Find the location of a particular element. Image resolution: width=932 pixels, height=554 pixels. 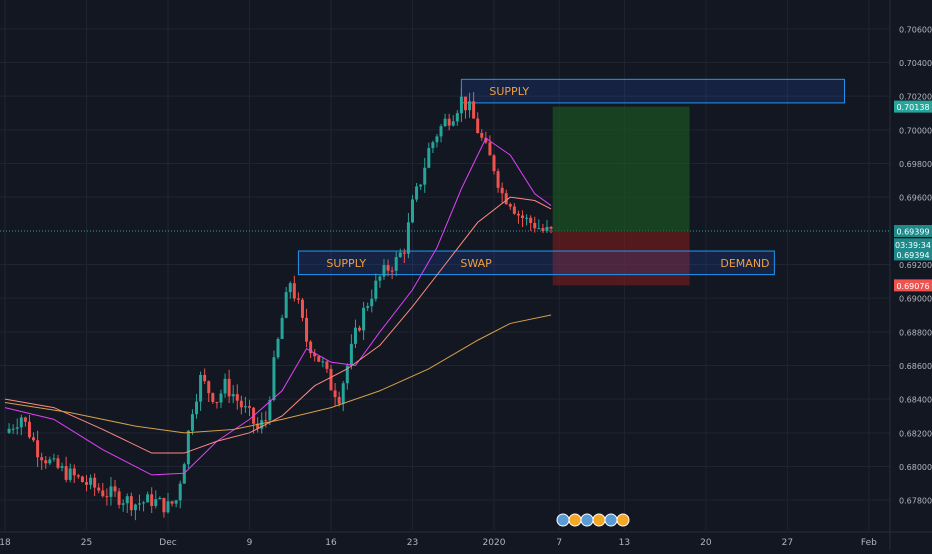

x-tick-label: 27 is located at coordinates (787, 543).